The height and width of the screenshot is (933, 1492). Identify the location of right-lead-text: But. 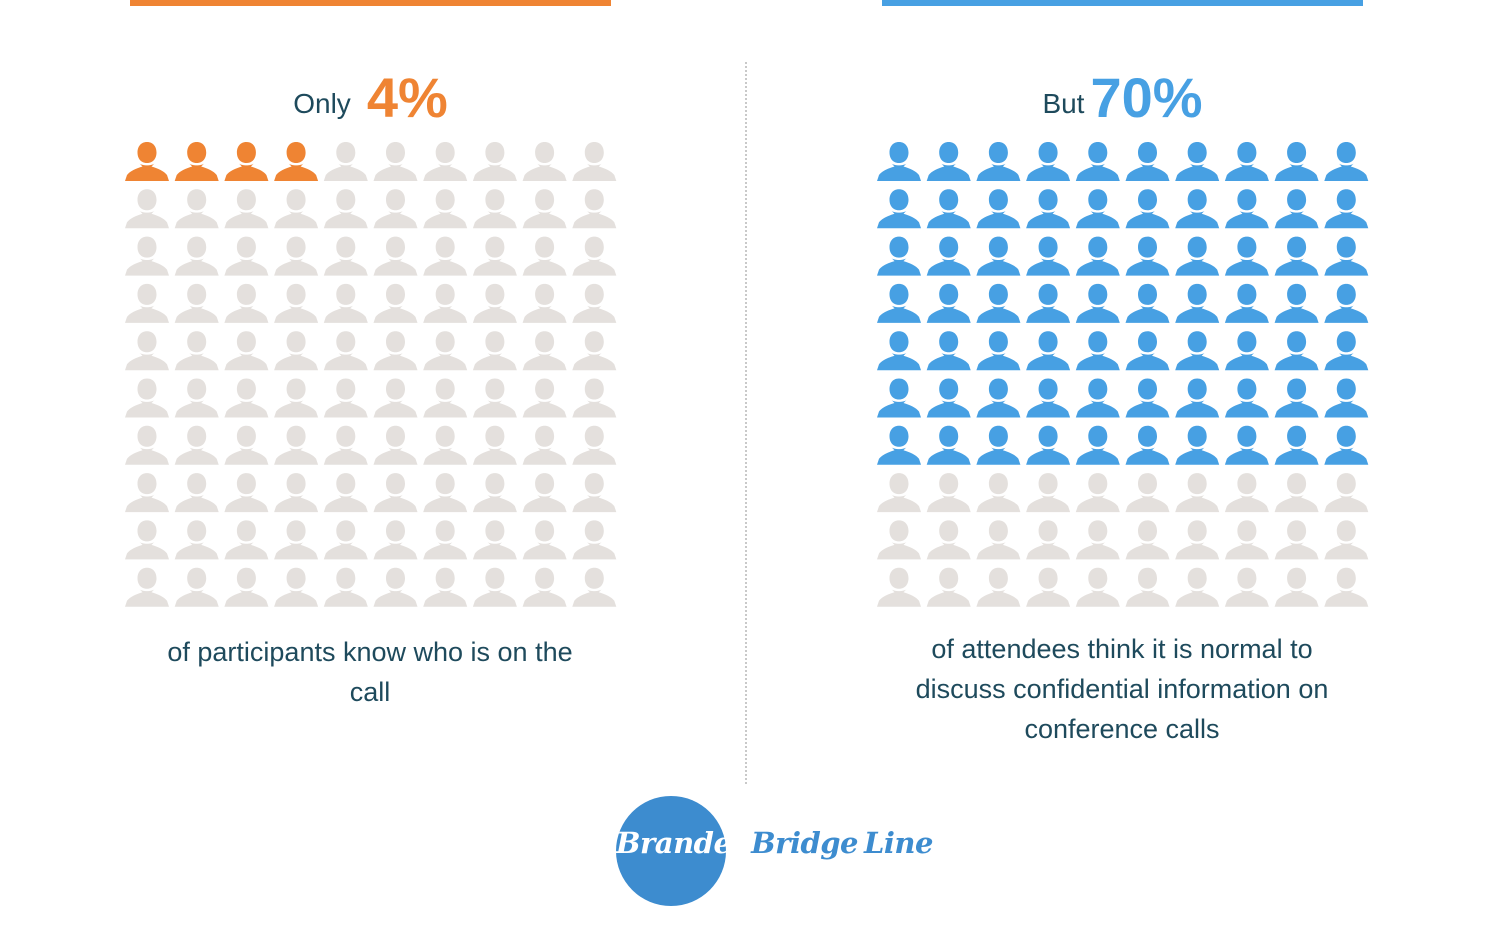
(1063, 103).